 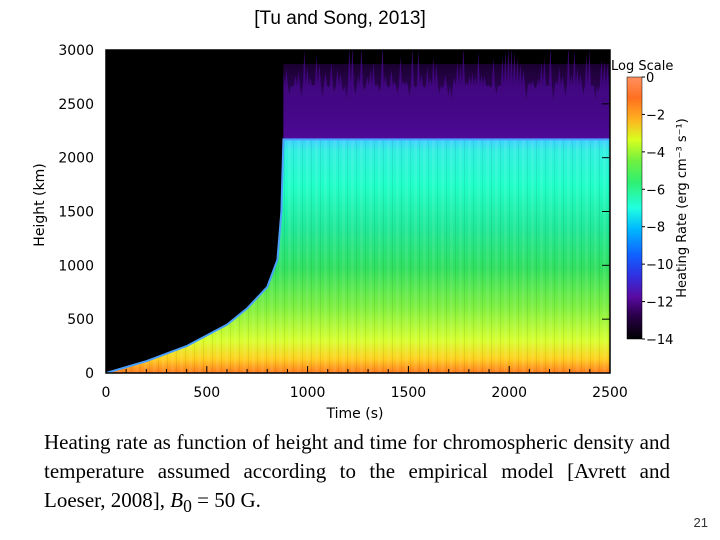 I want to click on colorbar-title: Log Scale, so click(x=642, y=66).